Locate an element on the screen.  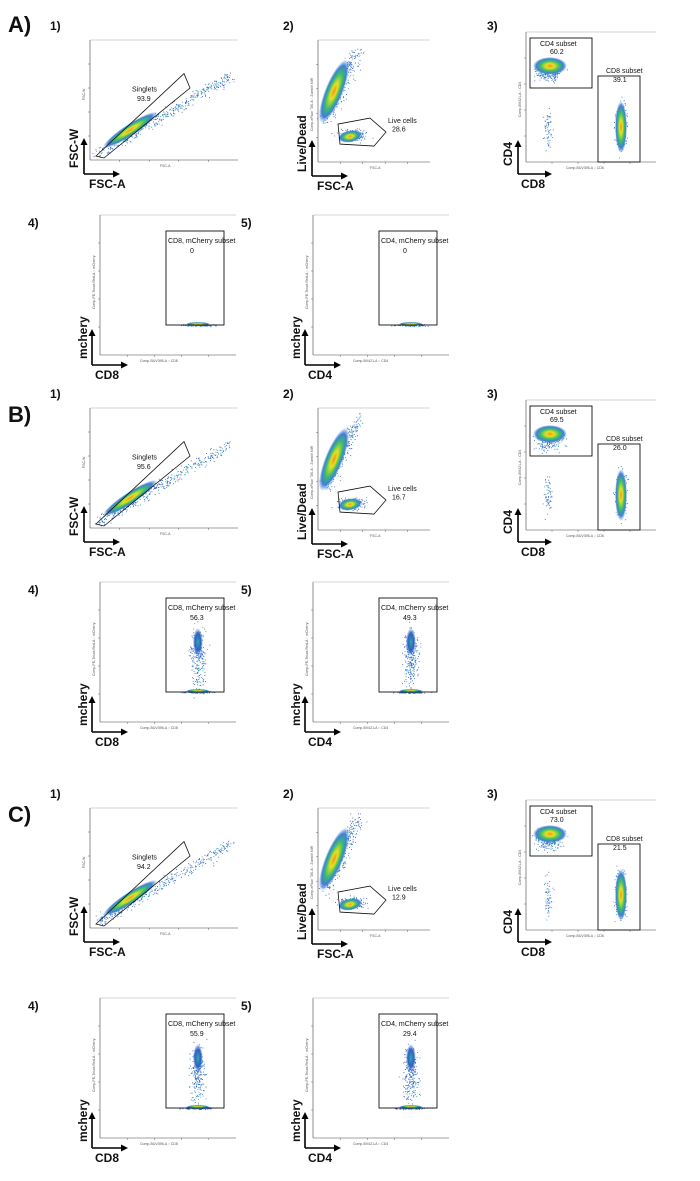
gate-value: 28.6 is located at coordinates (399, 130).